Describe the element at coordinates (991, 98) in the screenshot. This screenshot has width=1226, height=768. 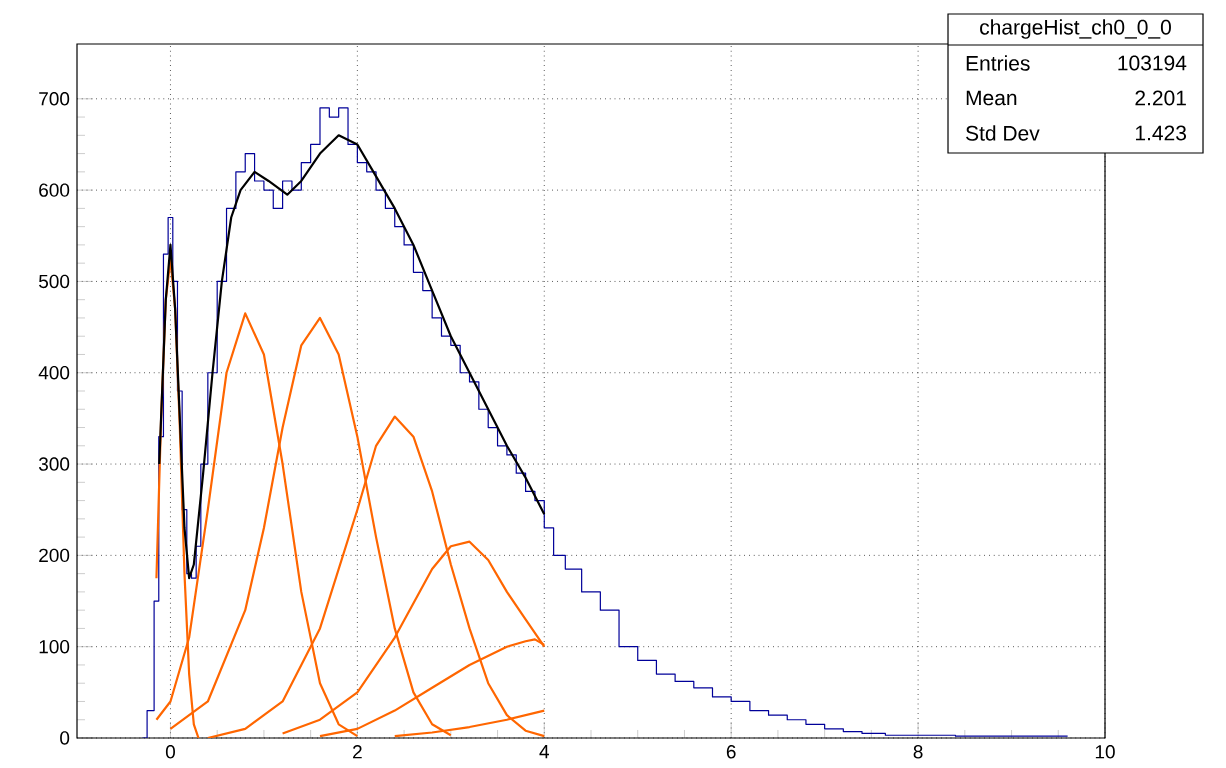
I see `annotation: Mean` at that location.